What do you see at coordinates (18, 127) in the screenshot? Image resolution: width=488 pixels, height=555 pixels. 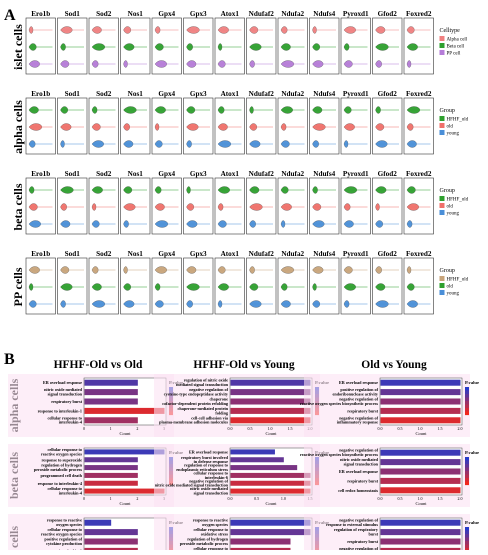 I see `violin-row-label: alpha cells` at bounding box center [18, 127].